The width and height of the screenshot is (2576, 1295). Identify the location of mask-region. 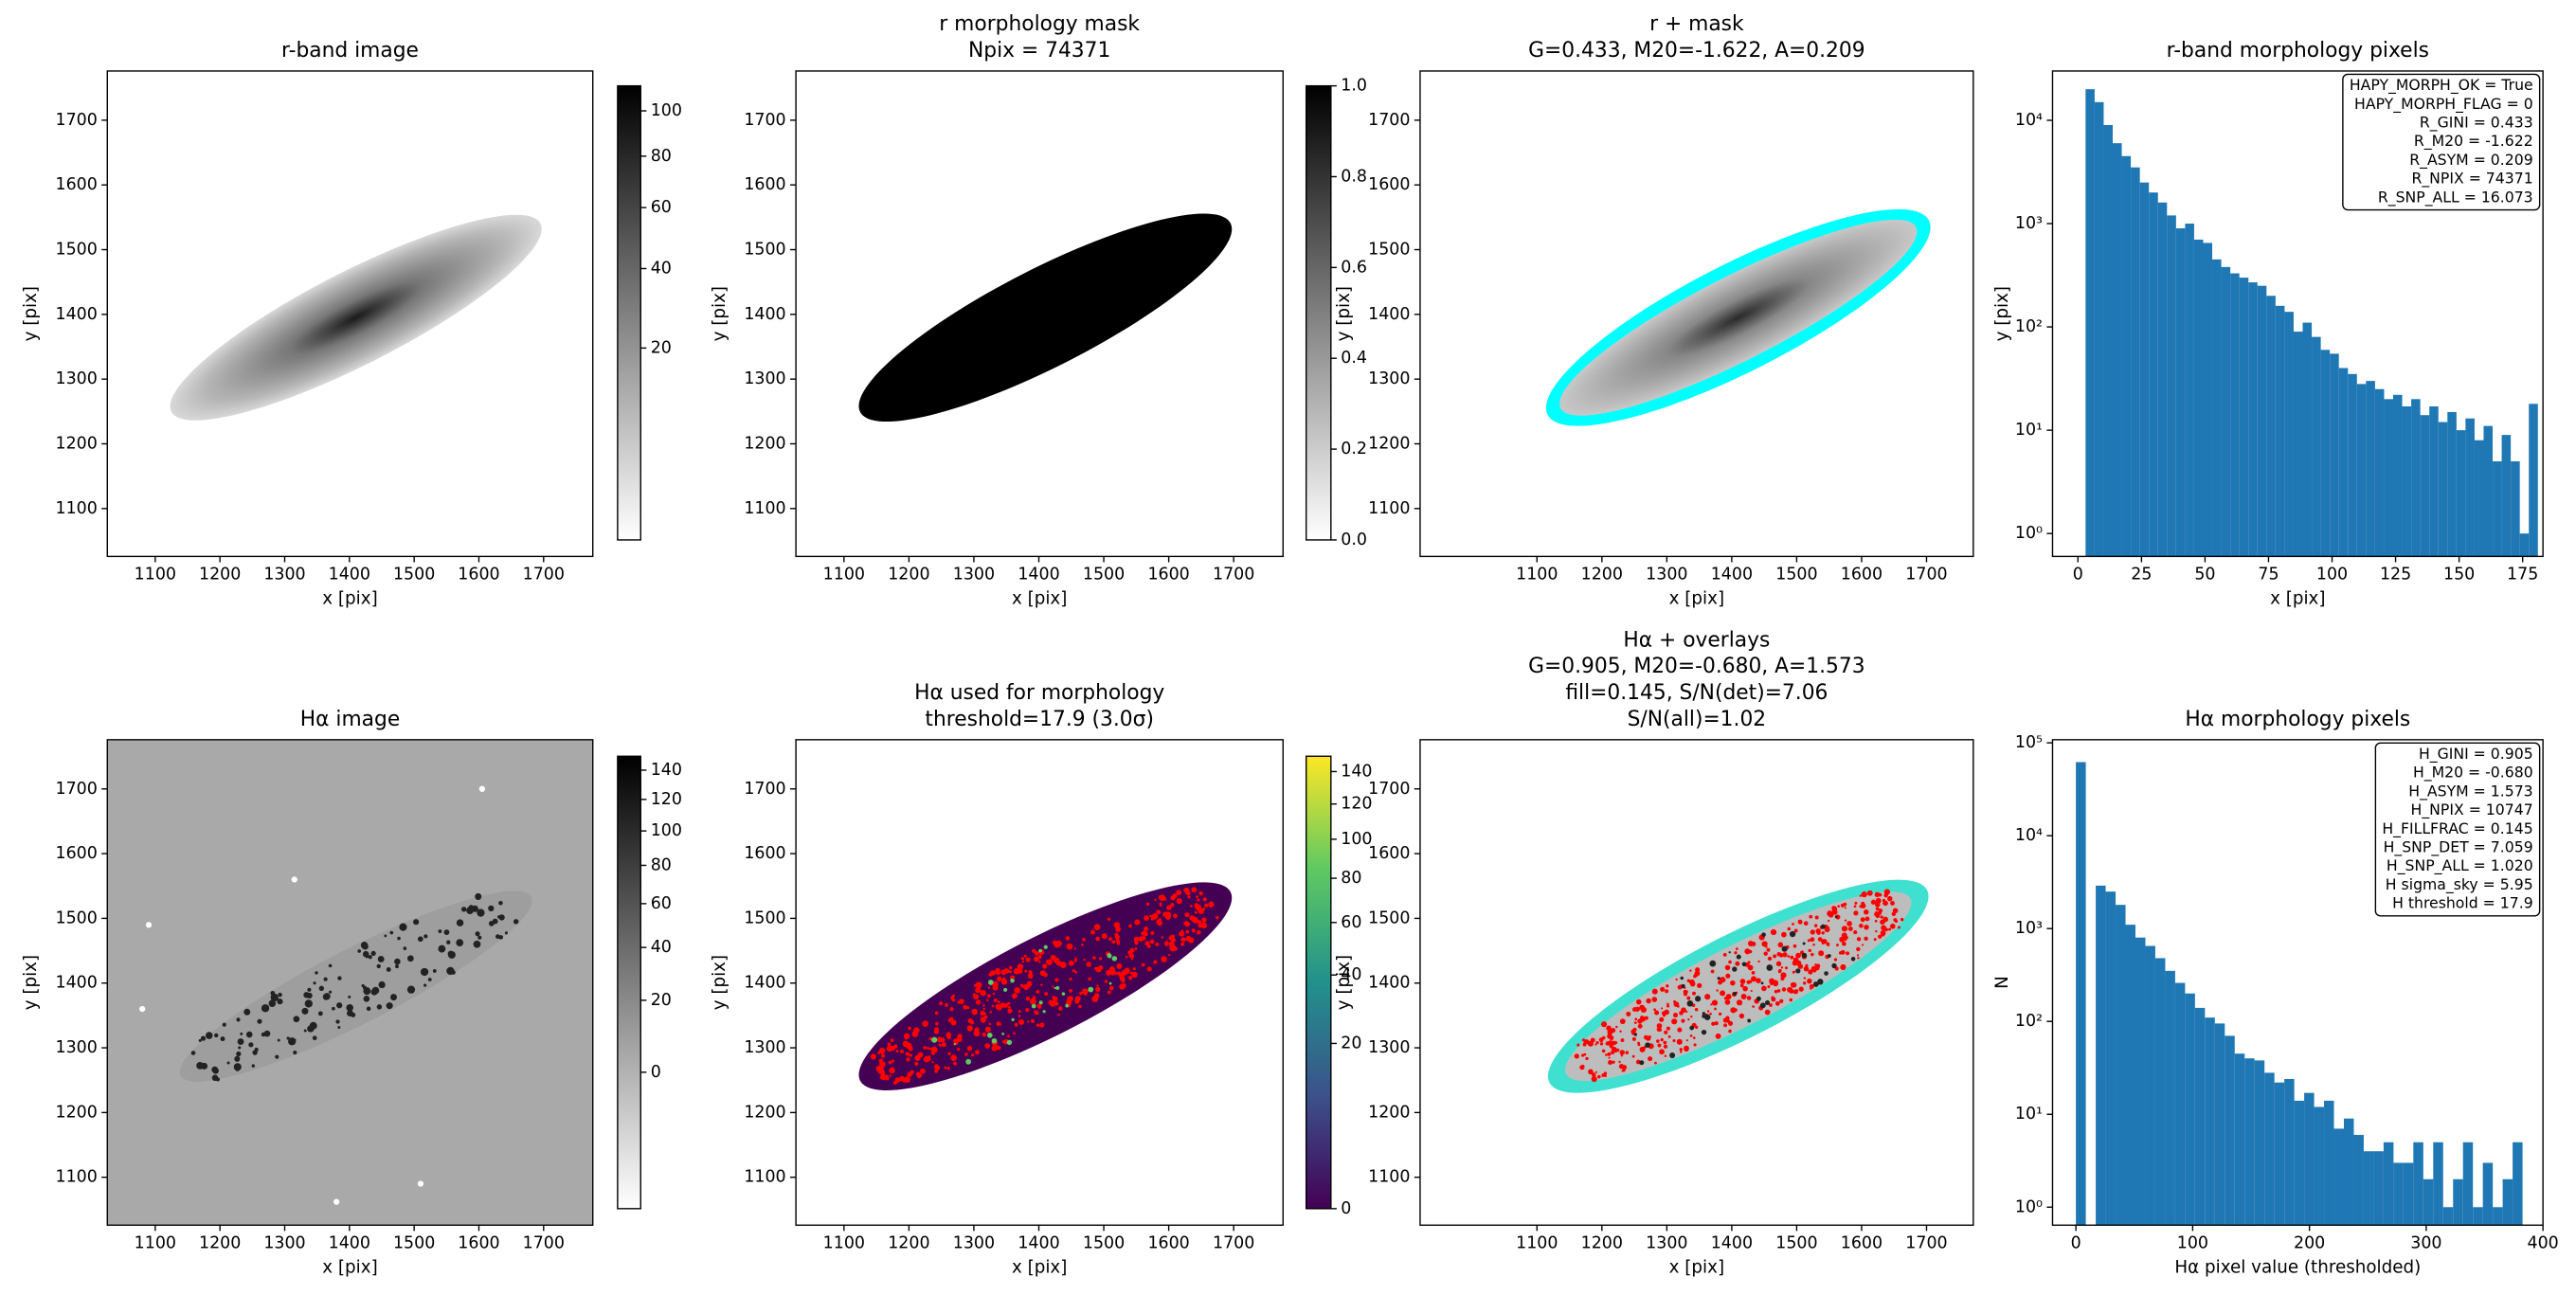
(1045, 318).